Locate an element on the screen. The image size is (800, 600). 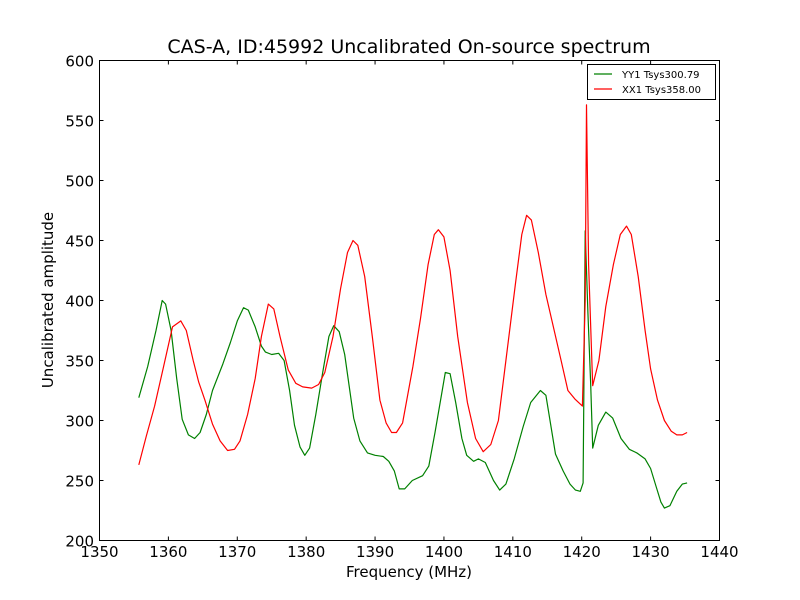
y-tick-label: 250 is located at coordinates (79, 482).